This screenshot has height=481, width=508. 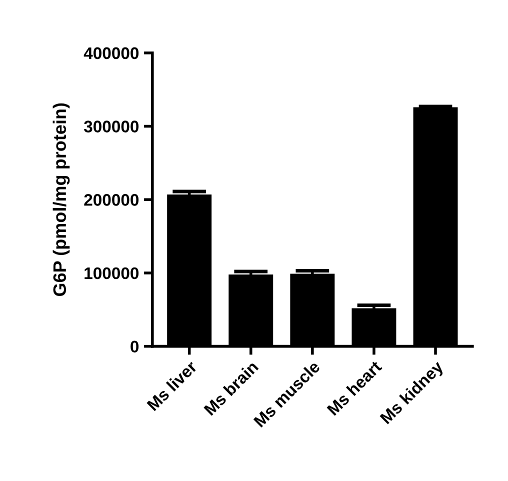 What do you see at coordinates (111, 273) in the screenshot?
I see `y-tick-label: 100000` at bounding box center [111, 273].